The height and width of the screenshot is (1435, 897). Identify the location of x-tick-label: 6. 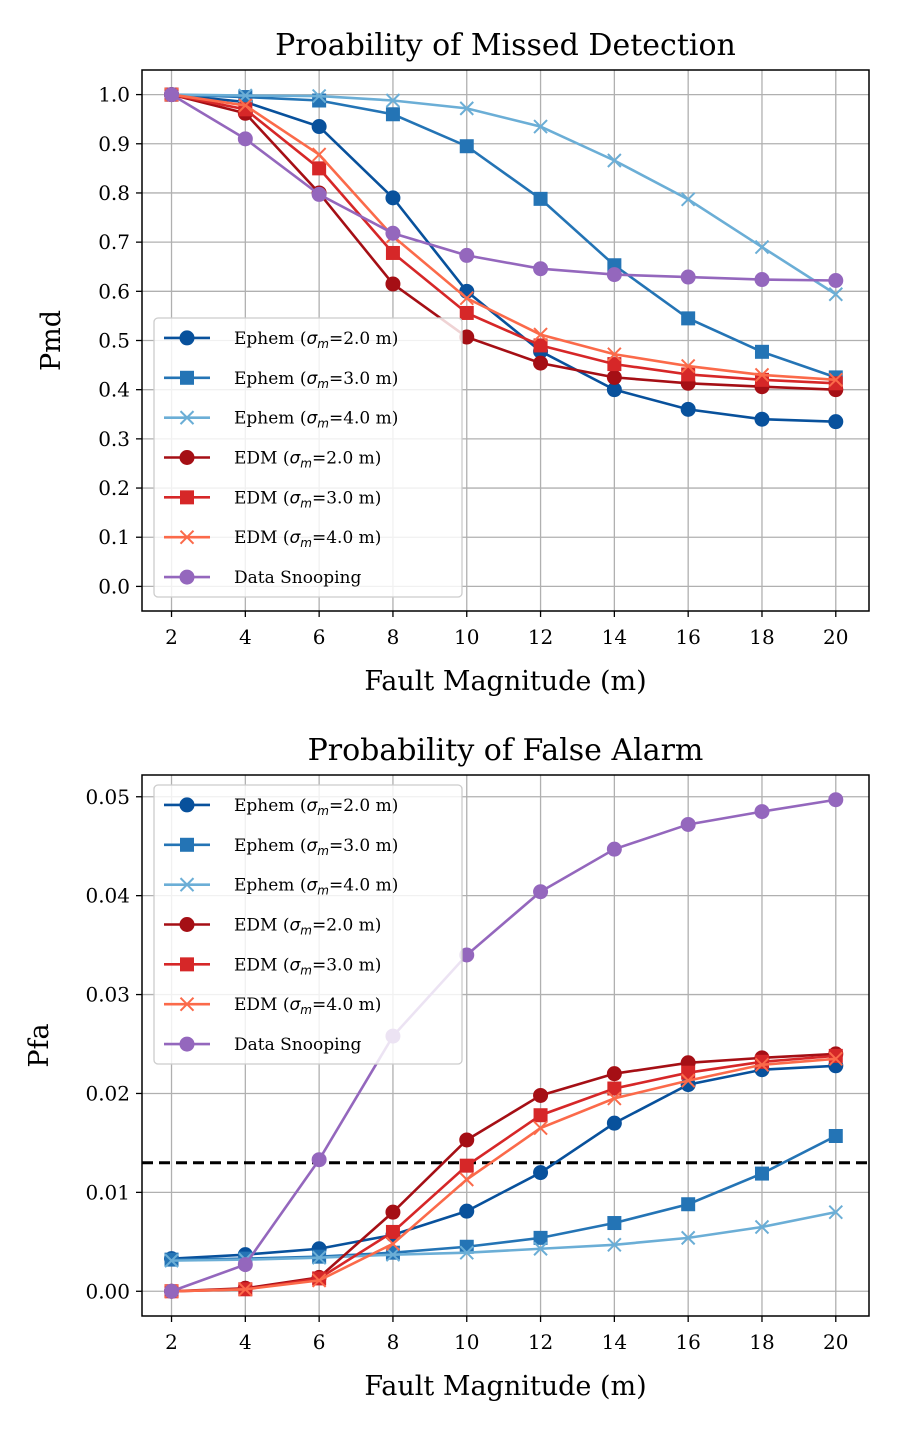
(319, 1342).